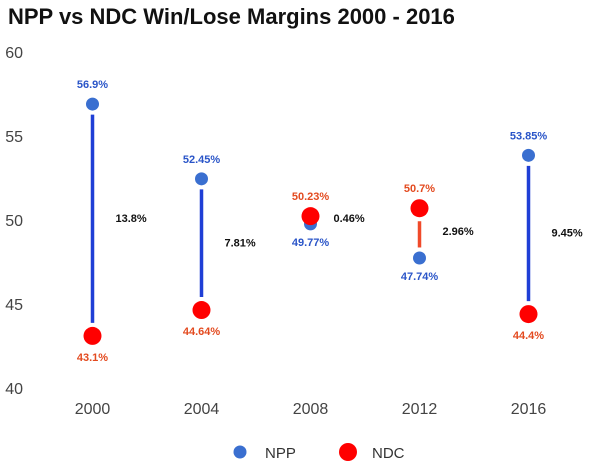 This screenshot has height=470, width=600. I want to click on ndc-point-2004, so click(201, 310).